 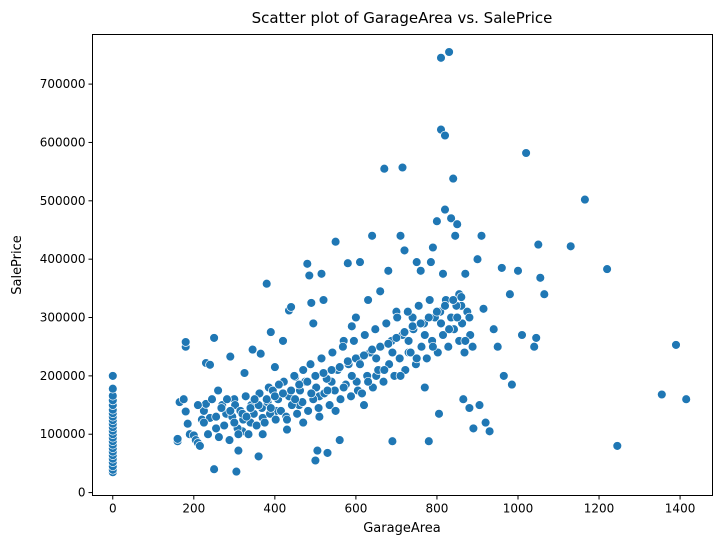 I want to click on x-tick-label: 200, so click(x=193, y=509).